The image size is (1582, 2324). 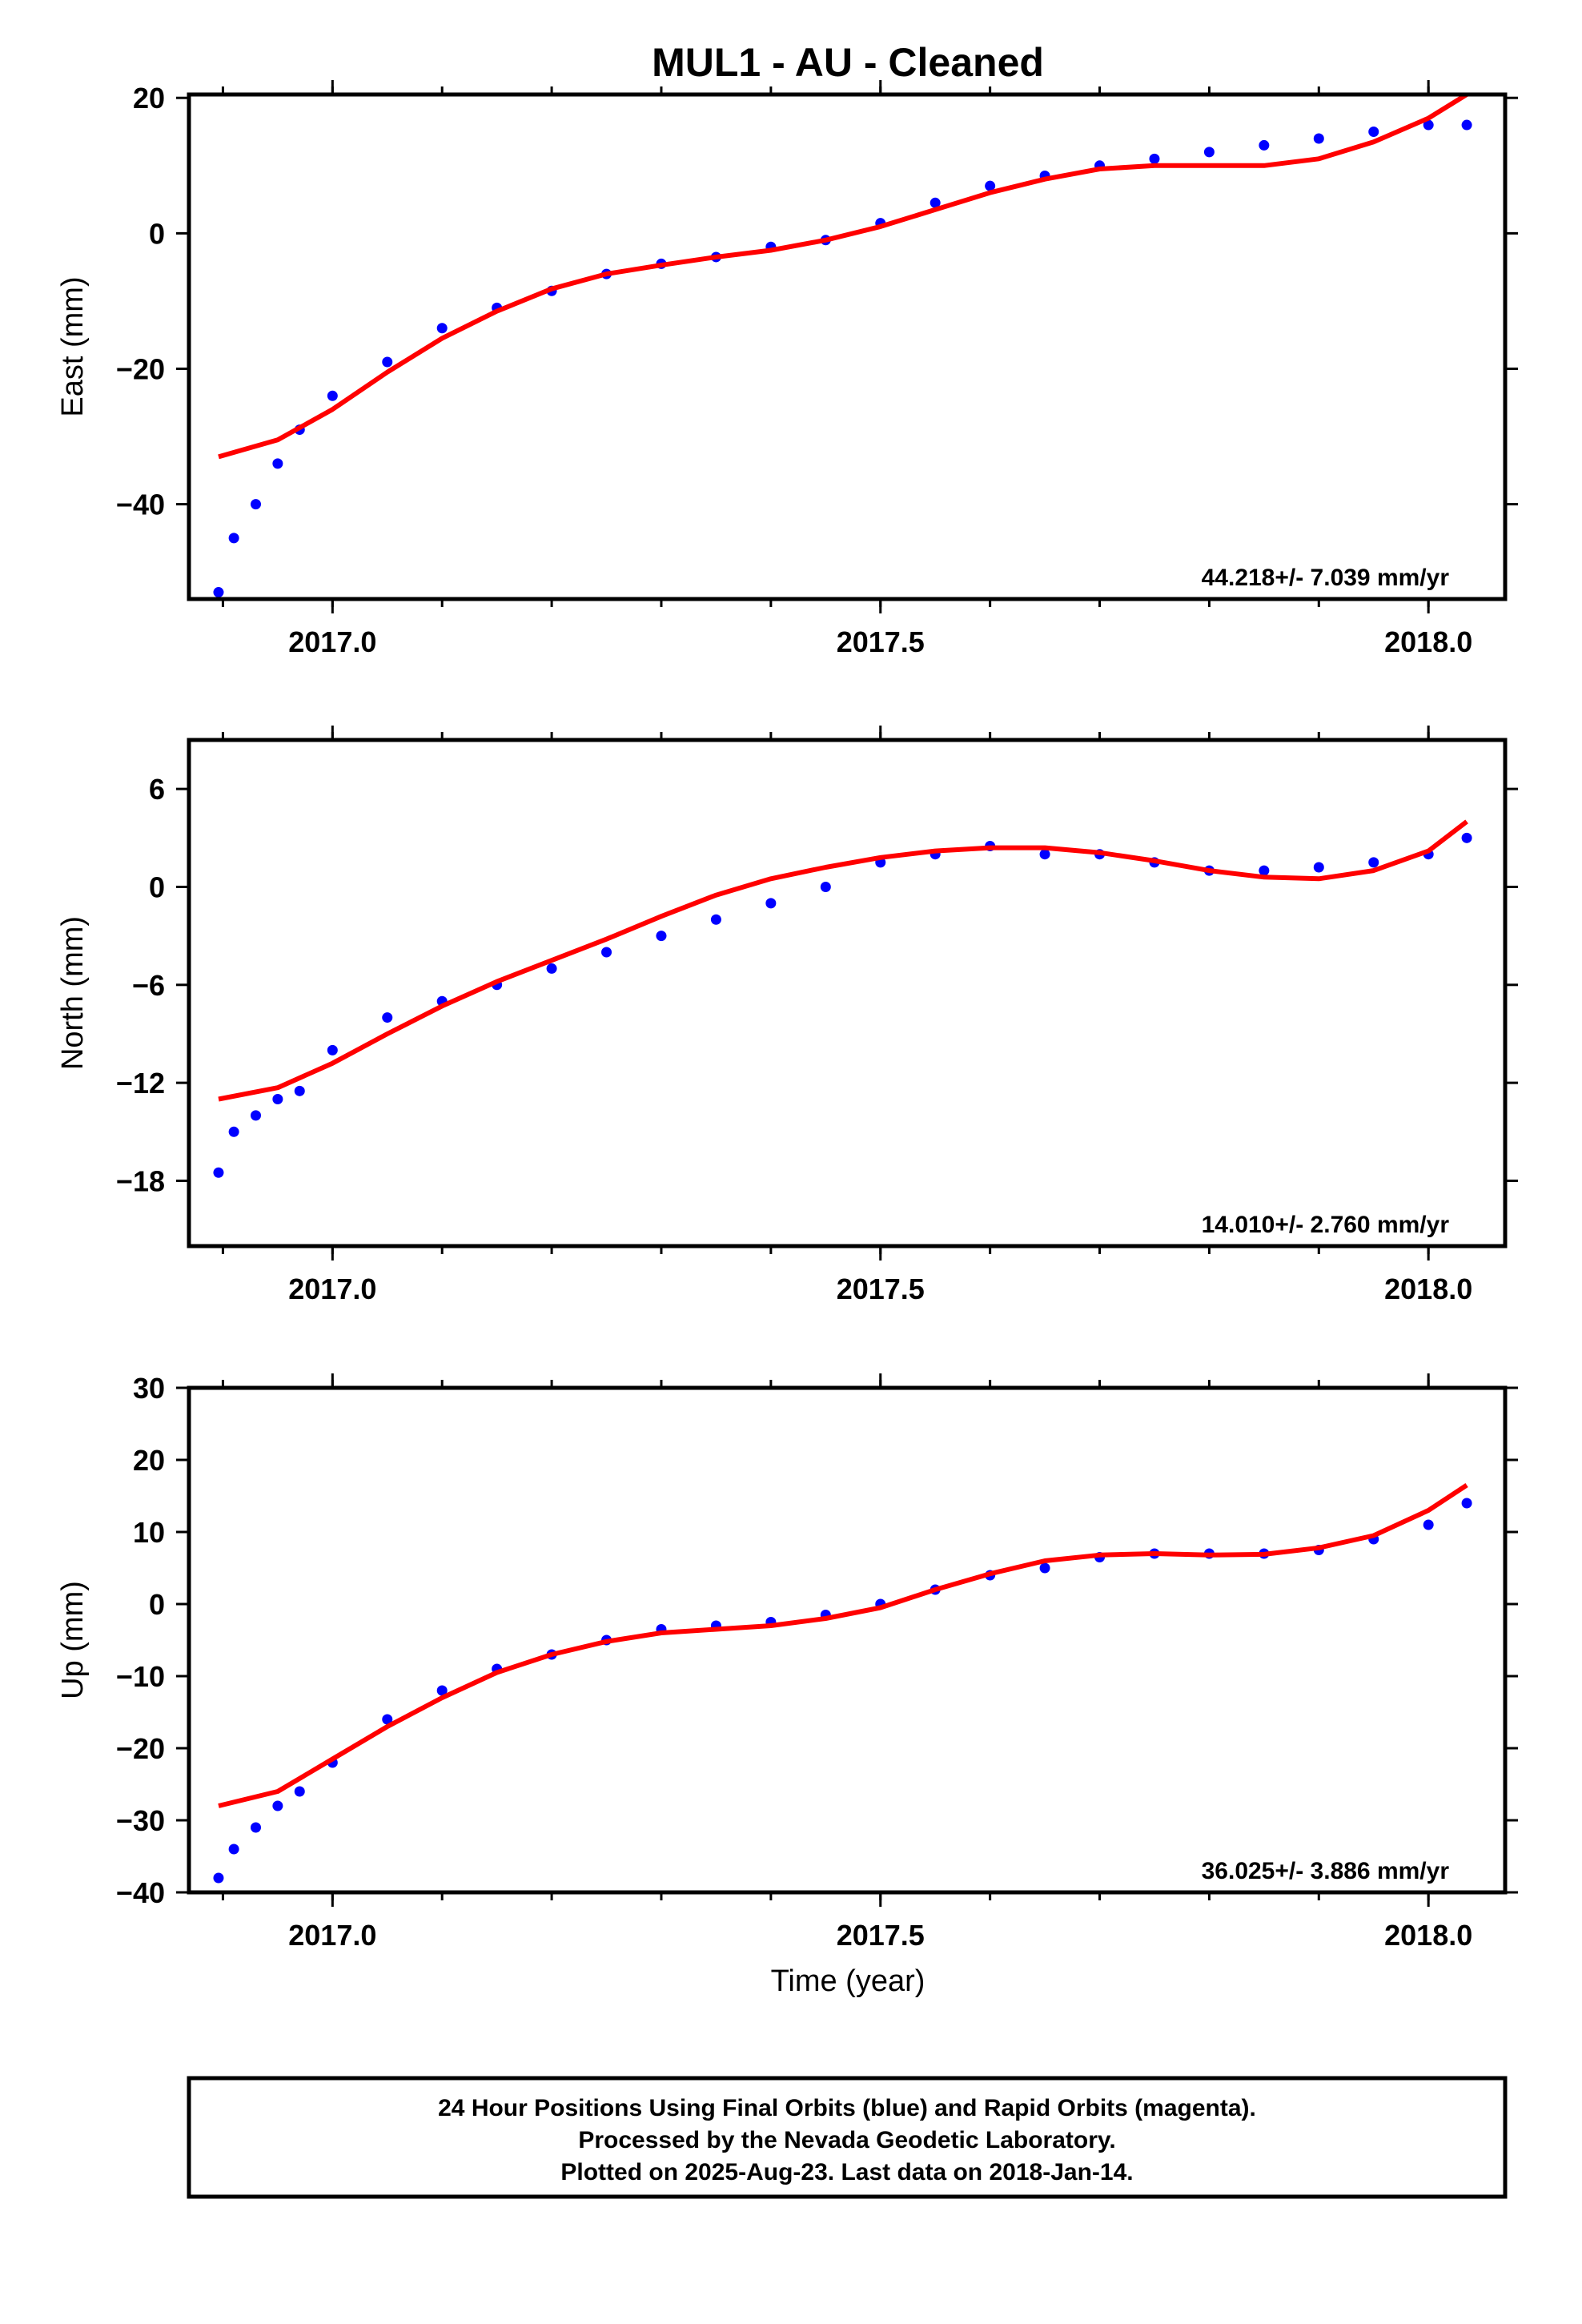 I want to click on up-data-area, so click(x=843, y=1683).